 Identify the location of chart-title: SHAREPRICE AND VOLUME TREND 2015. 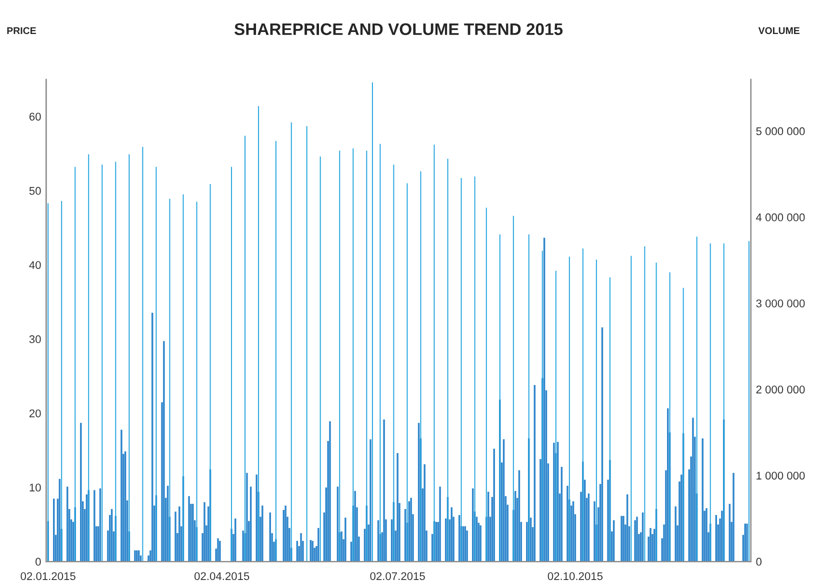
(398, 29).